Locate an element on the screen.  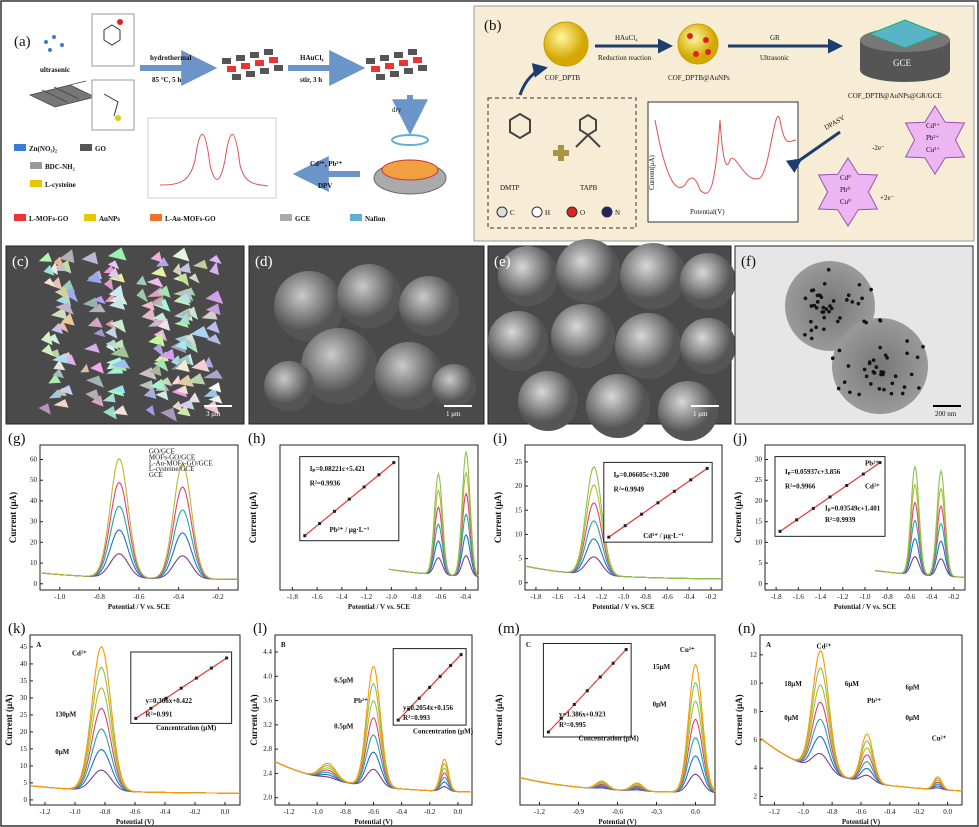
particle is located at coordinates (454, 386).